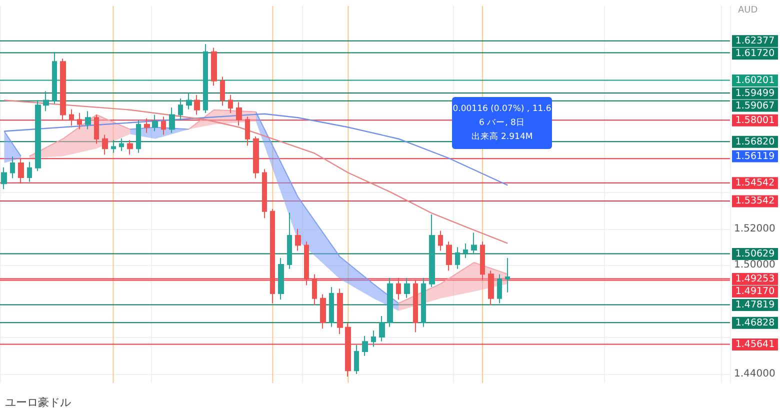 This screenshot has height=413, width=780. What do you see at coordinates (38, 402) in the screenshot?
I see `text: ユーロ豪ドル` at bounding box center [38, 402].